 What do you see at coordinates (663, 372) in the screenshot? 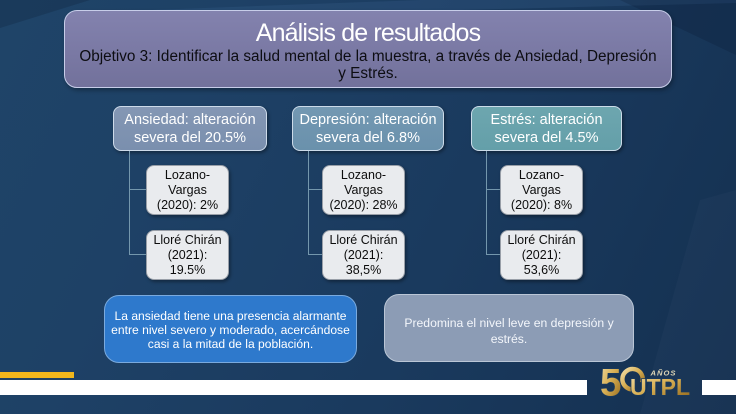
I see `svg-text: AÑOS` at bounding box center [663, 372].